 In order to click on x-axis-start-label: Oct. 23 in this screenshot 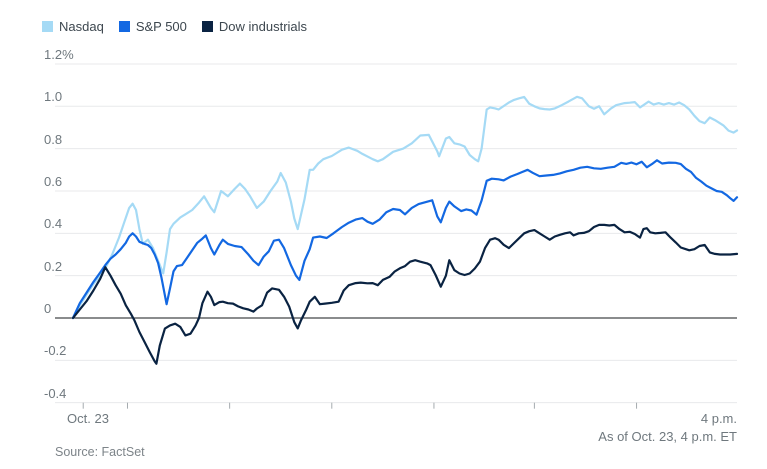, I will do `click(88, 418)`.